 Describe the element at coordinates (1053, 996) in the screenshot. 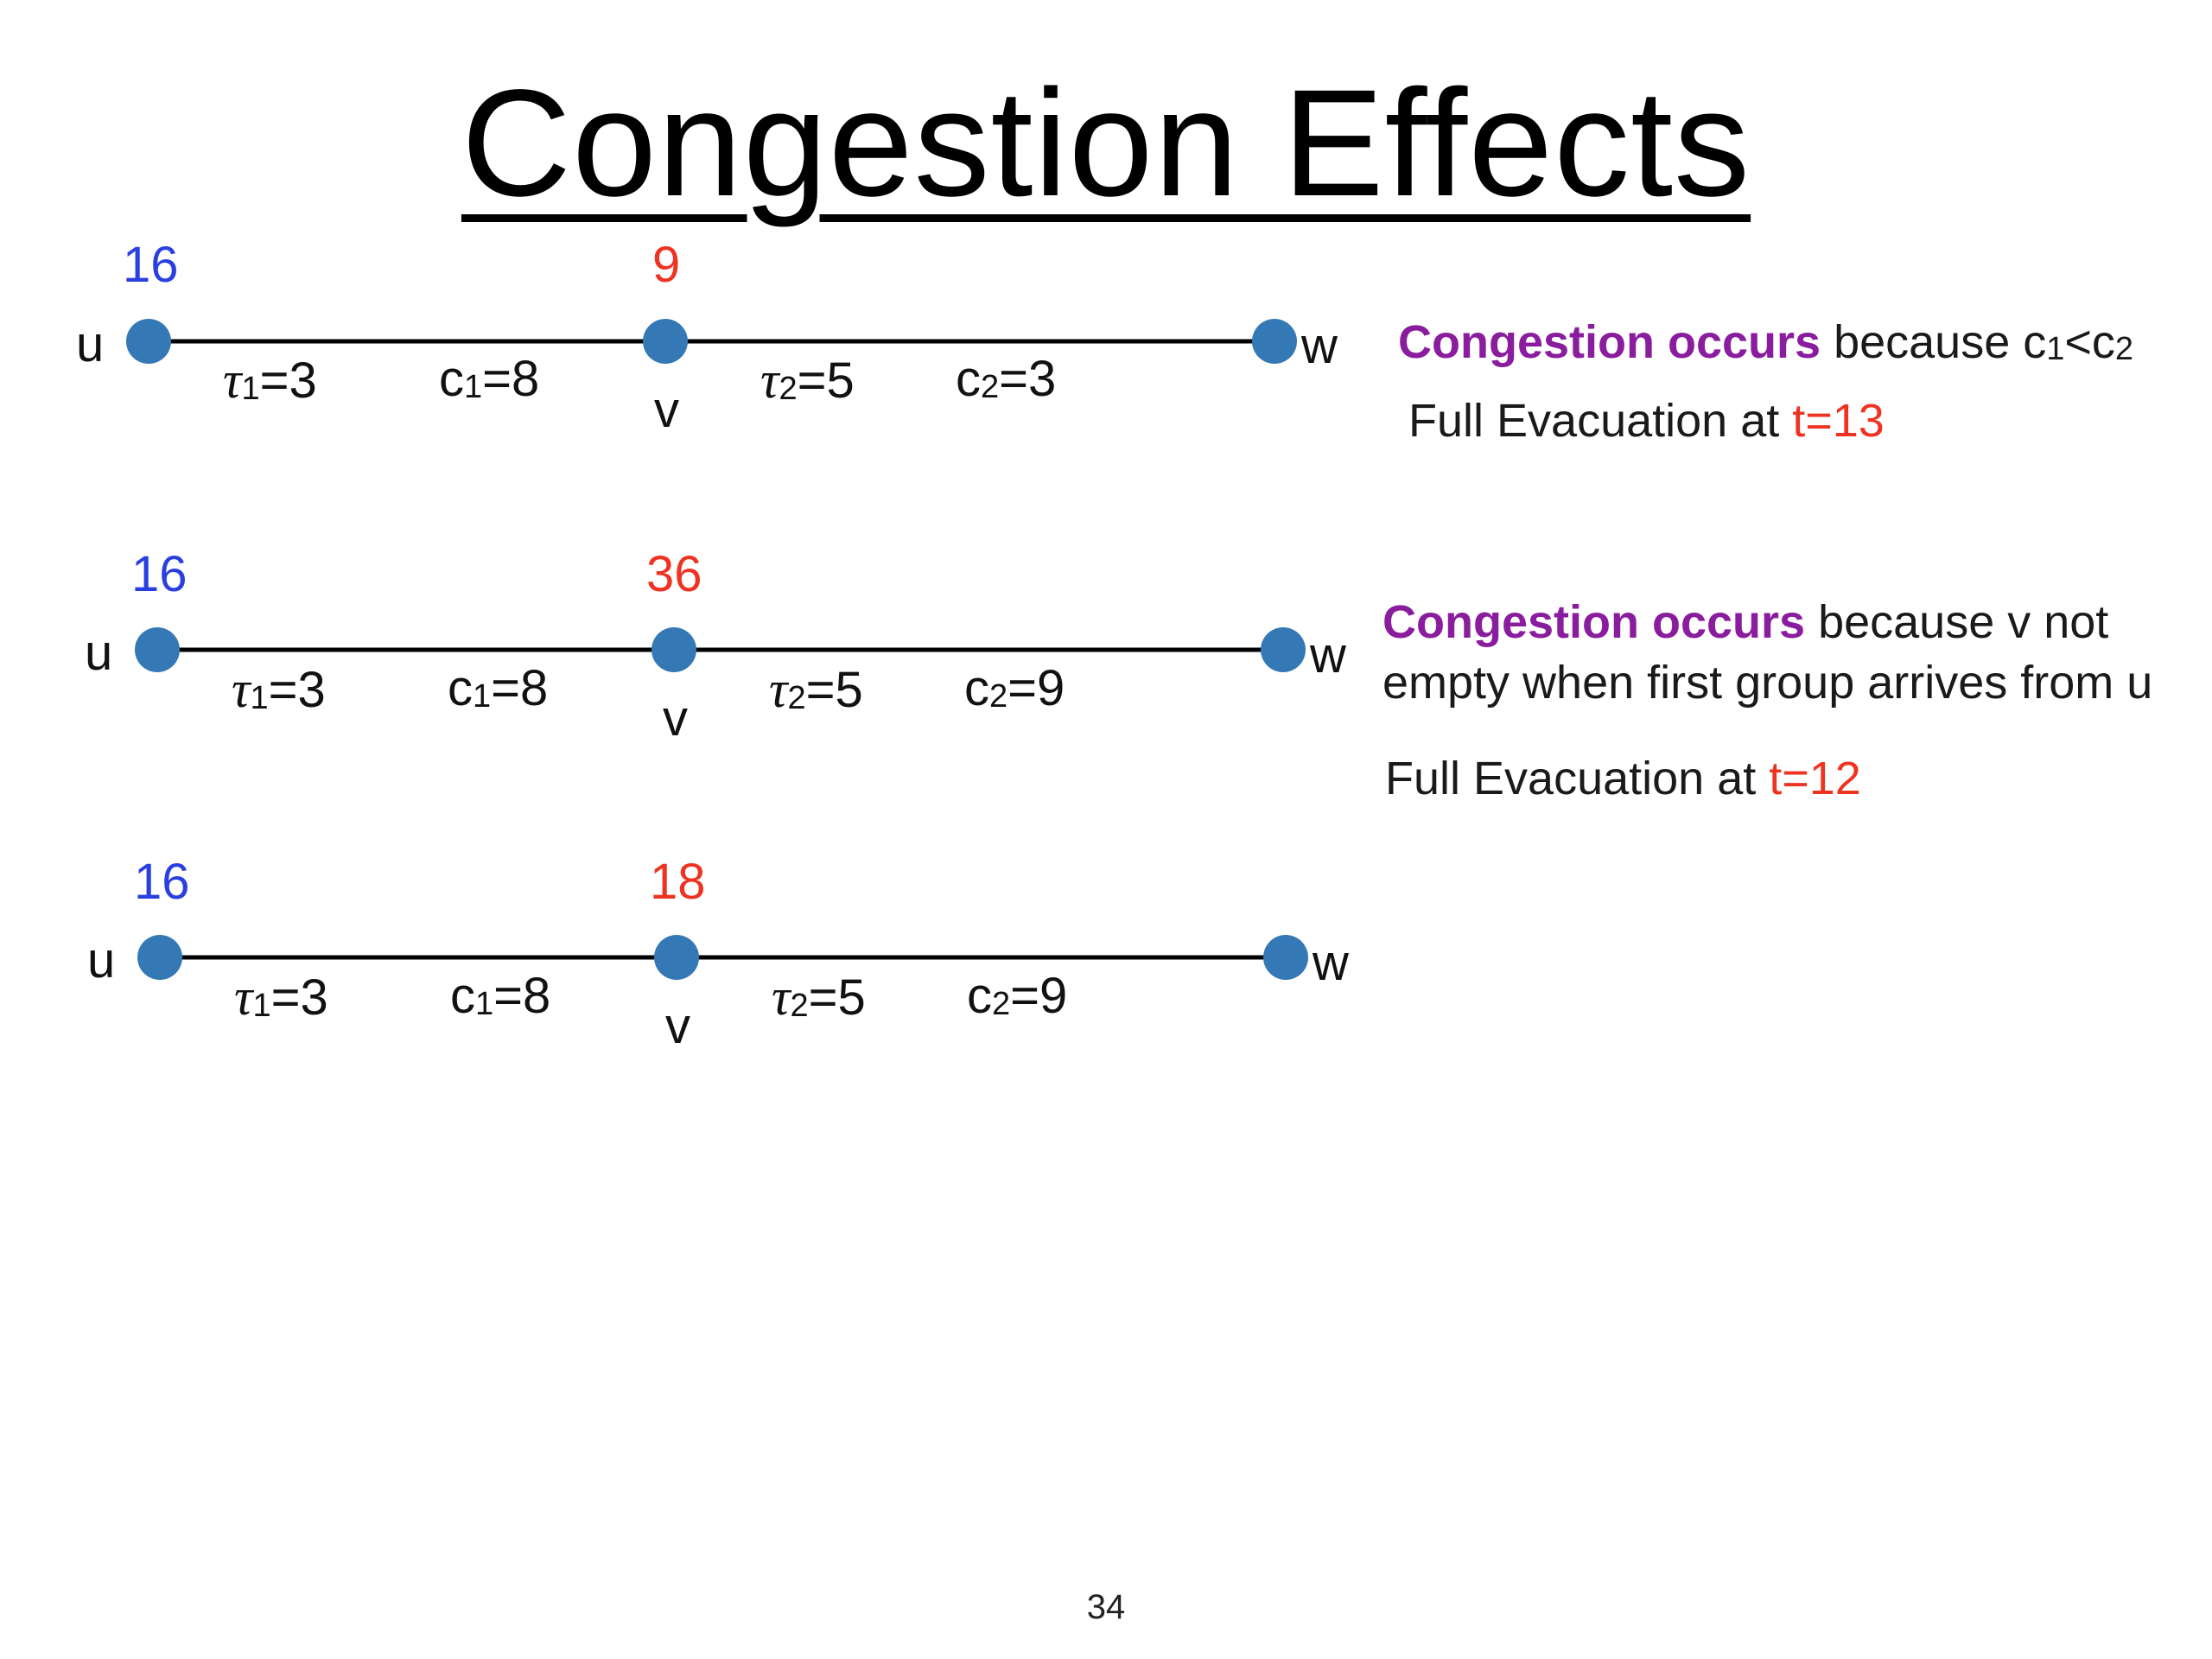

I see `c2-value-row-3: 9` at that location.